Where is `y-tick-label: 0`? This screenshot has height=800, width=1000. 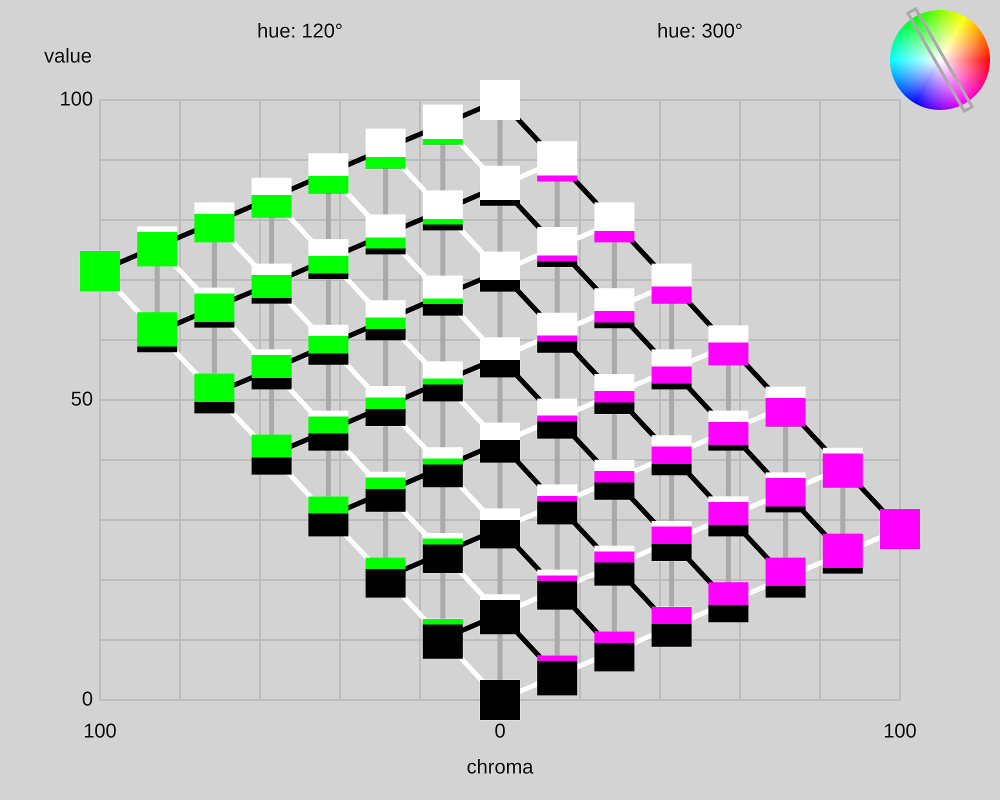
y-tick-label: 0 is located at coordinates (87, 699).